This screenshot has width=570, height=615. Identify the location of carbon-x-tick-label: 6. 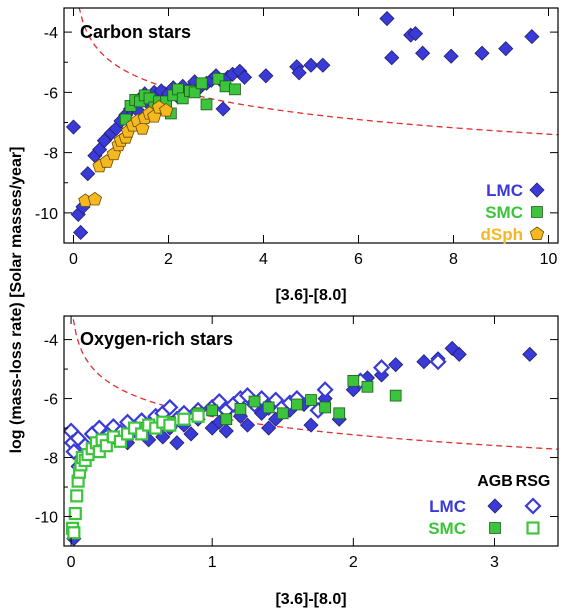
(358, 259).